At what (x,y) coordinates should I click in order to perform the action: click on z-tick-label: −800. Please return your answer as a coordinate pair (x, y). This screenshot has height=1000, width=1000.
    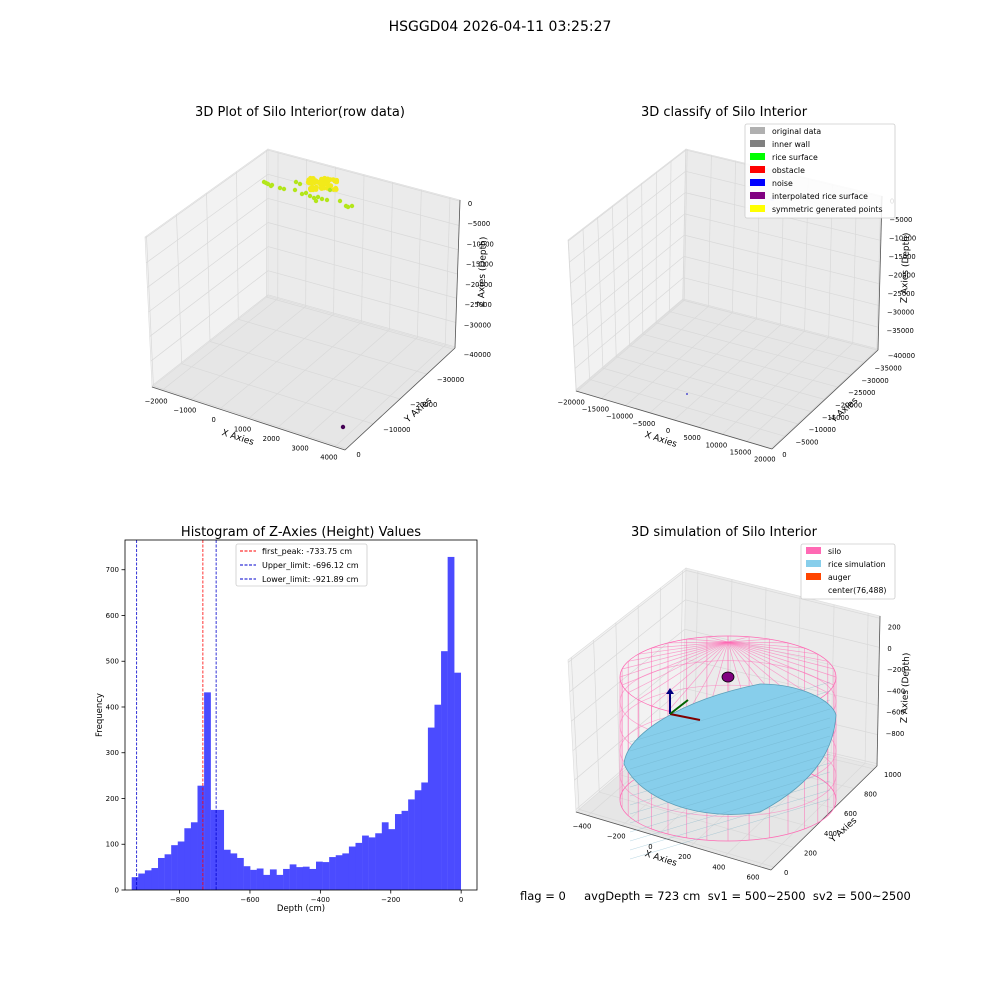
    Looking at the image, I should click on (895, 734).